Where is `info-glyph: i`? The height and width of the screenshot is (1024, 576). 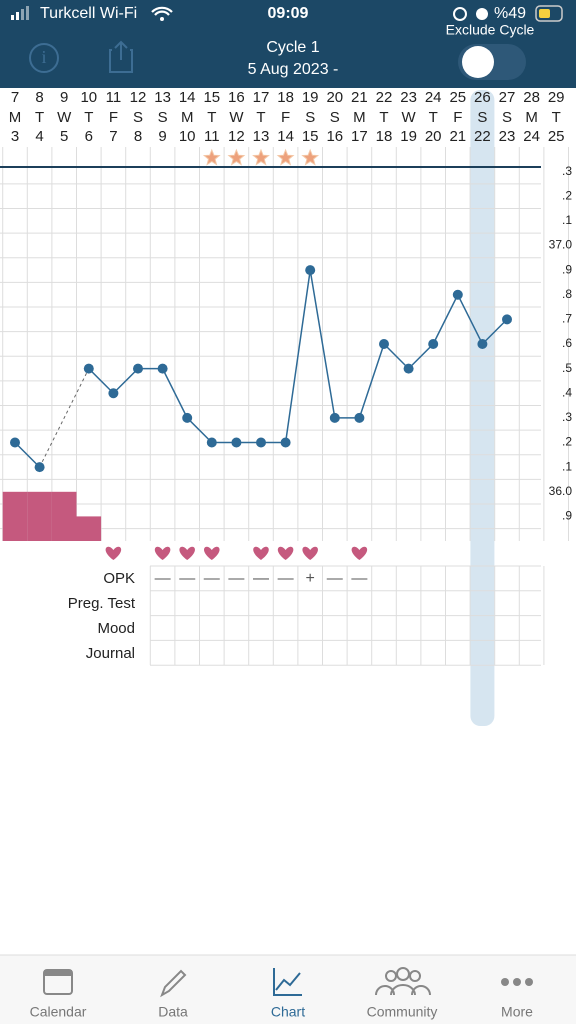
info-glyph: i is located at coordinates (43, 57).